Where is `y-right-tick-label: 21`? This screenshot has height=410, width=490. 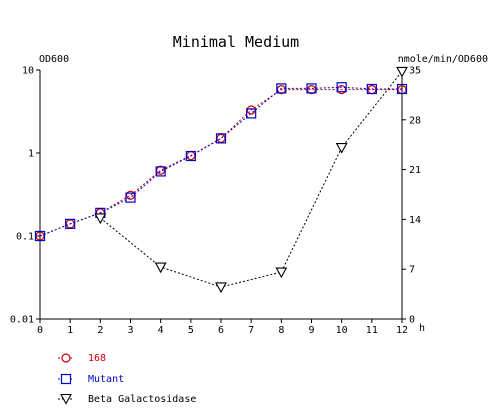 y-right-tick-label: 21 is located at coordinates (415, 170).